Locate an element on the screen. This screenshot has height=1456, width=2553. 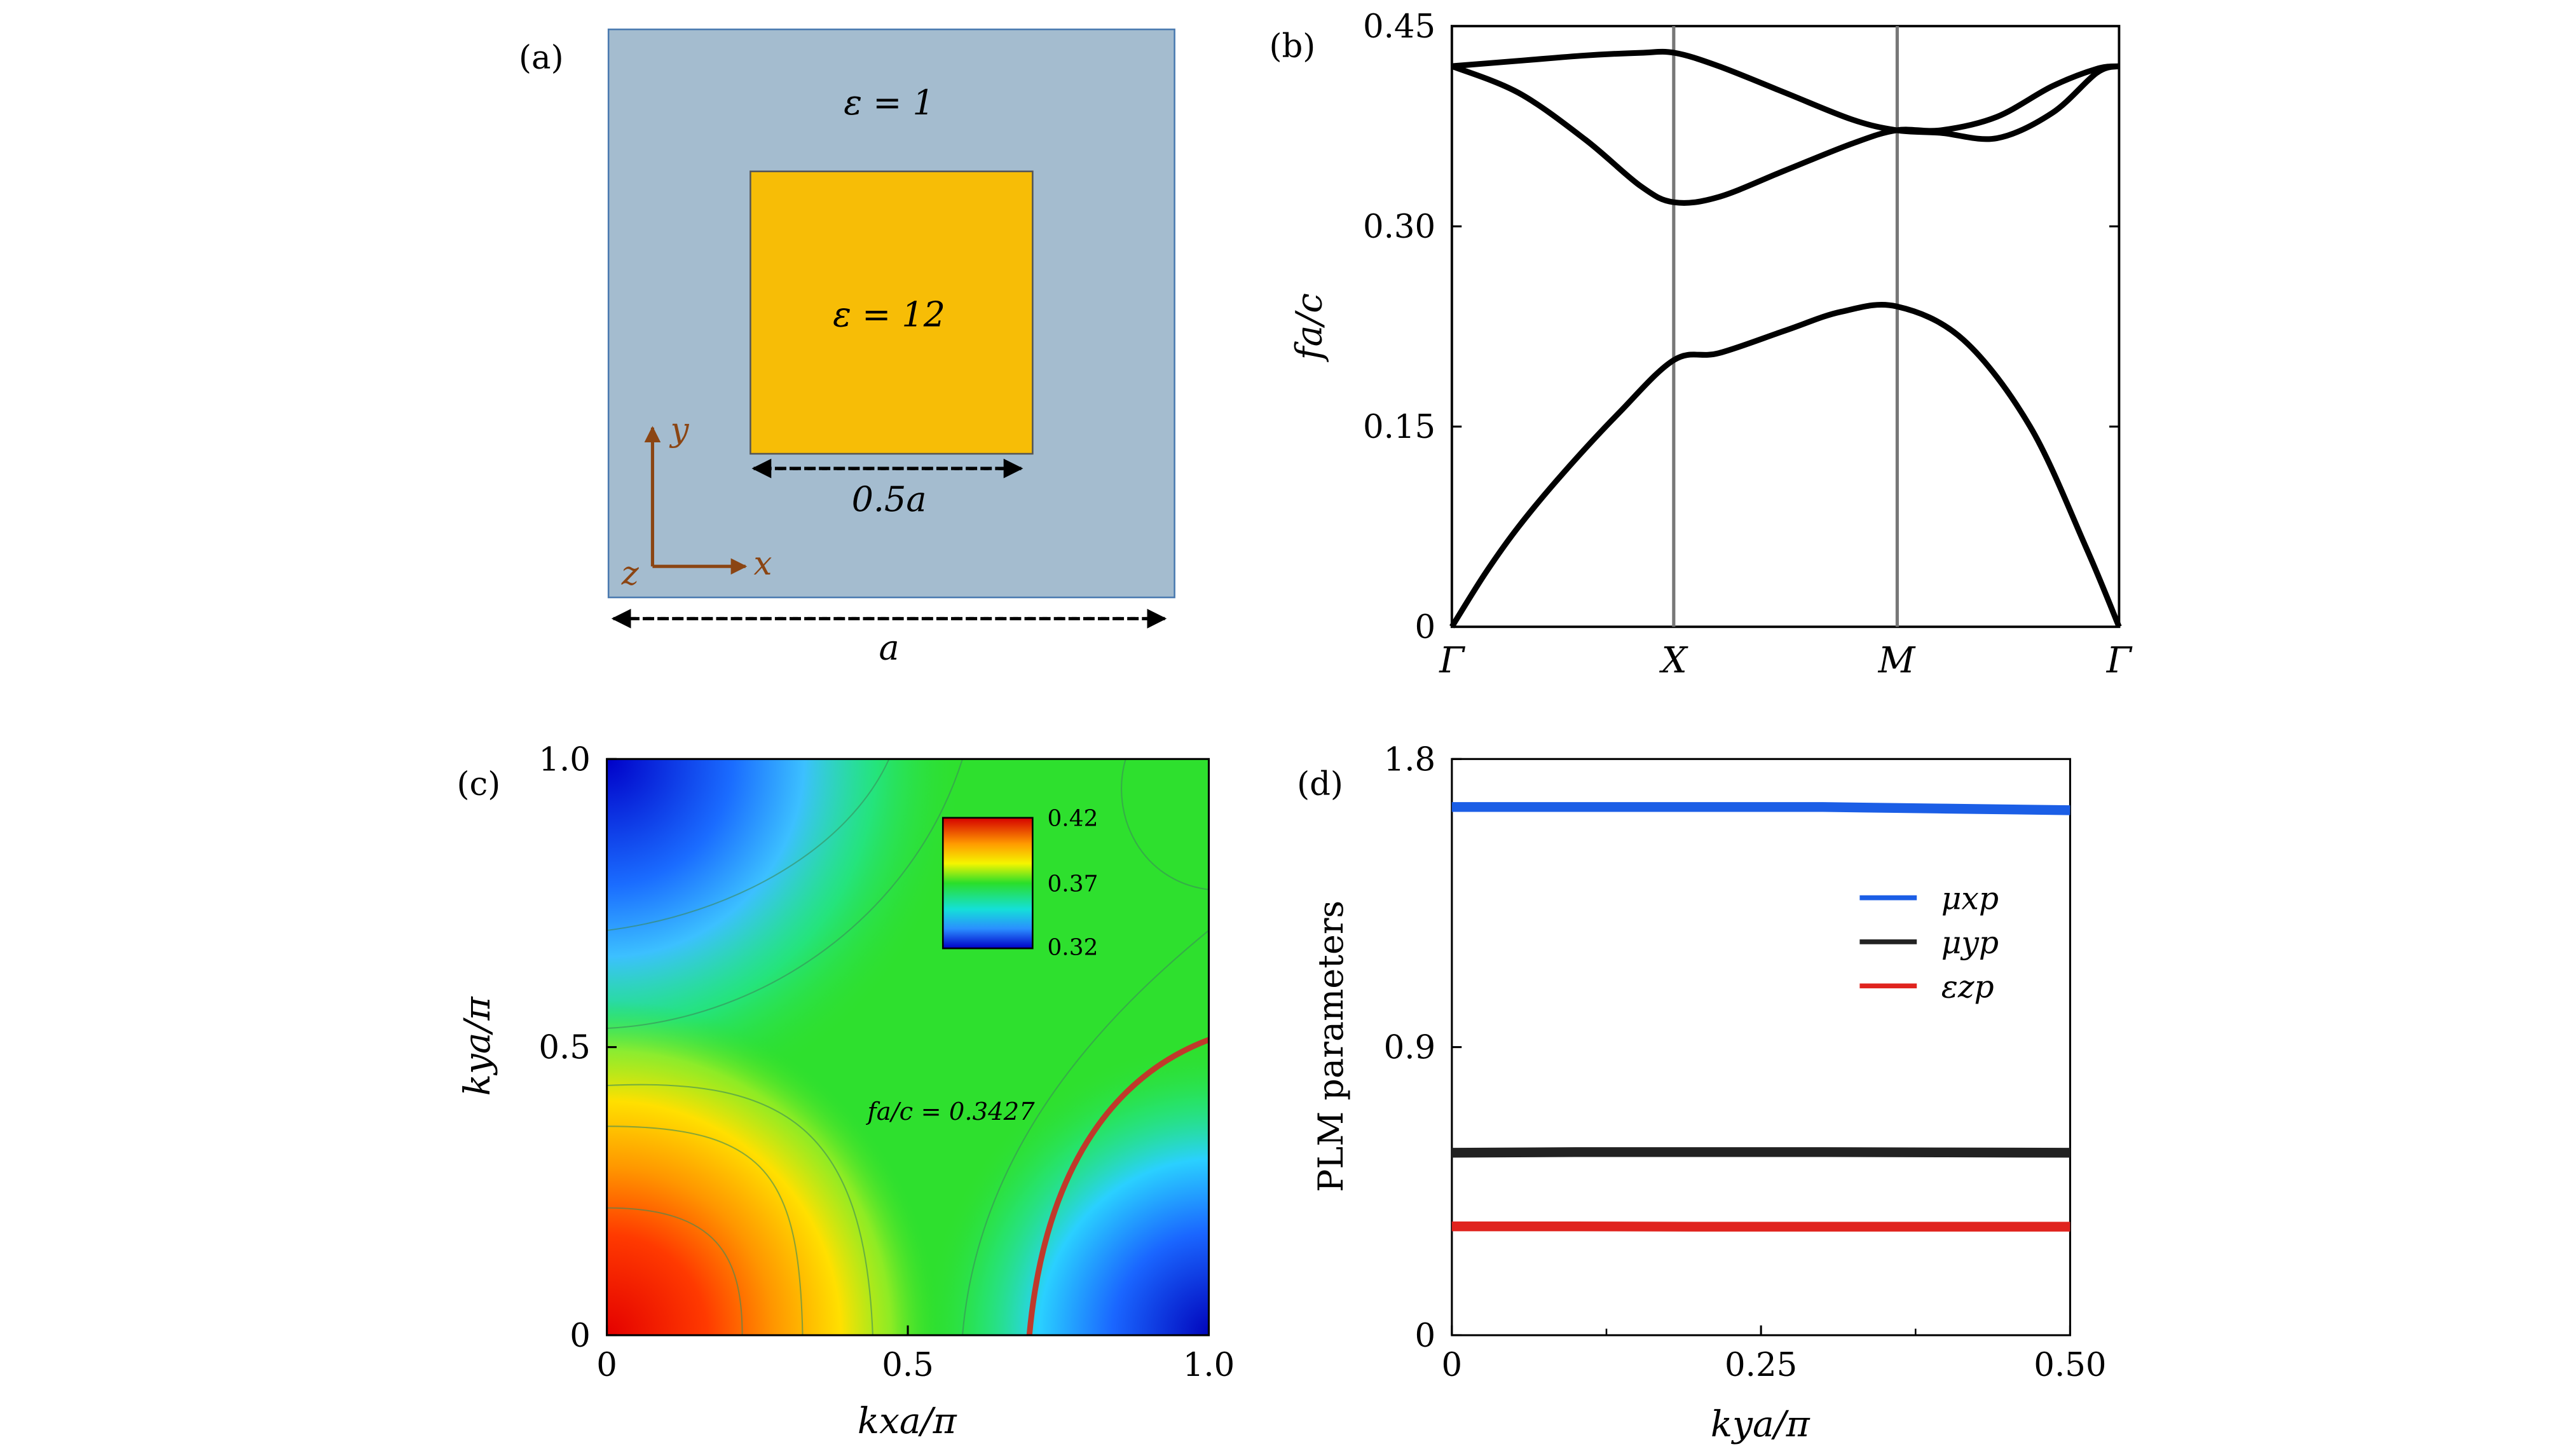
panel-a-label: (a) is located at coordinates (541, 58).